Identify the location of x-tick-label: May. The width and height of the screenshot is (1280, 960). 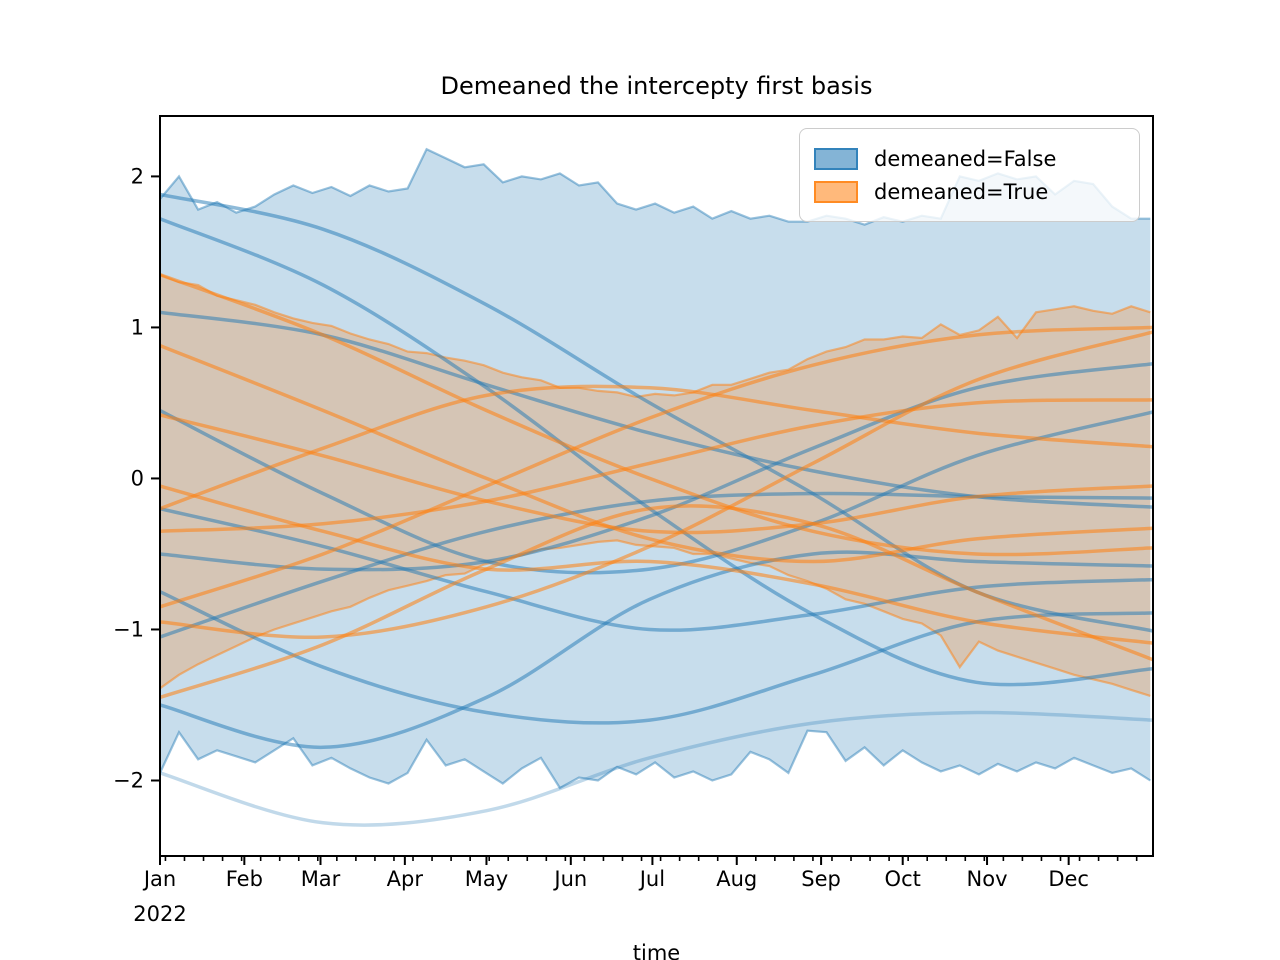
(486, 879).